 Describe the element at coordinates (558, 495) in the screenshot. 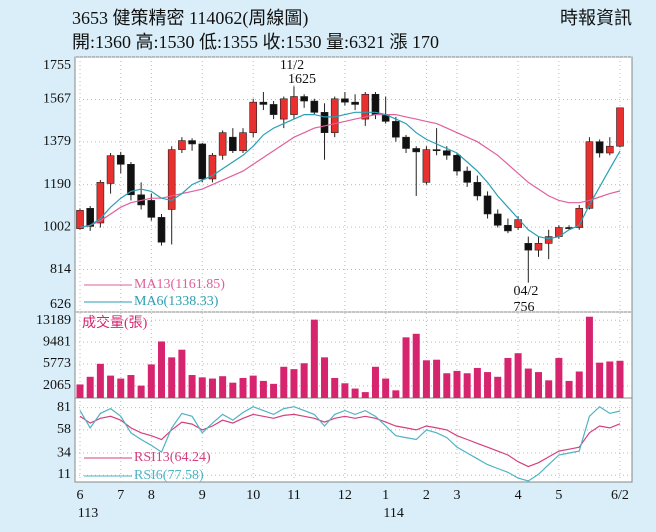

I see `x-tick-label: 5` at that location.